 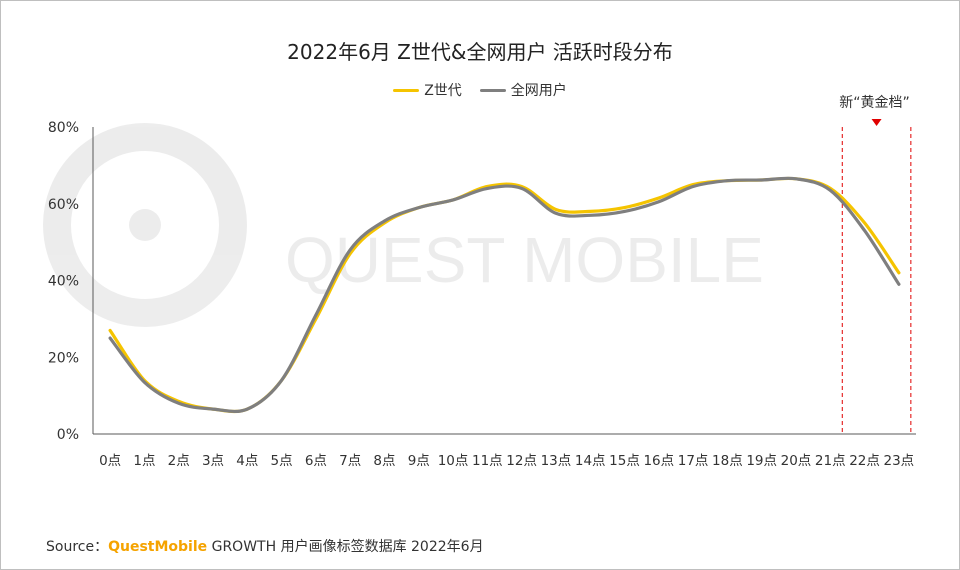 What do you see at coordinates (406, 90) in the screenshot?
I see `legend-swatch-z-generation` at bounding box center [406, 90].